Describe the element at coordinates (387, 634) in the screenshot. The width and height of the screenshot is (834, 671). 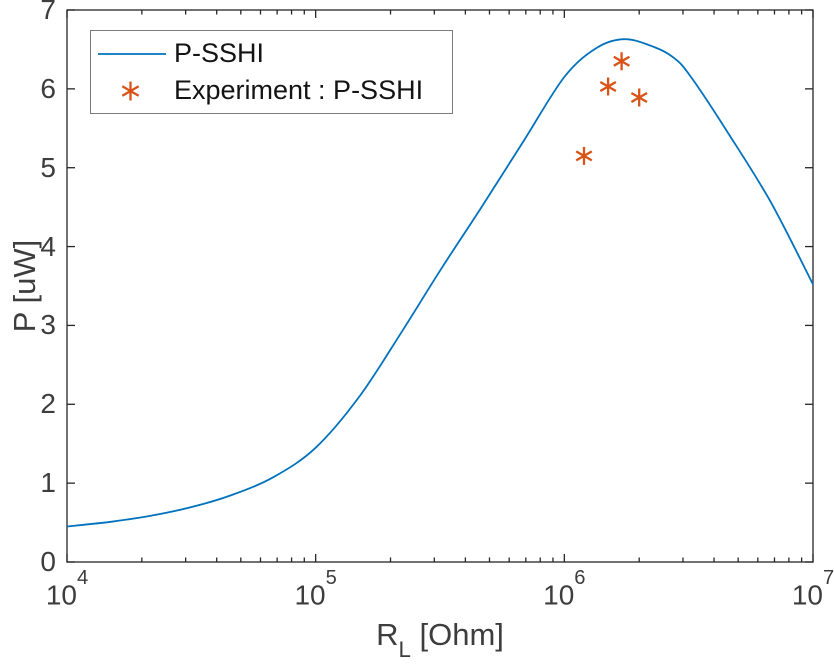
I see `x-axis-label-main: R` at that location.